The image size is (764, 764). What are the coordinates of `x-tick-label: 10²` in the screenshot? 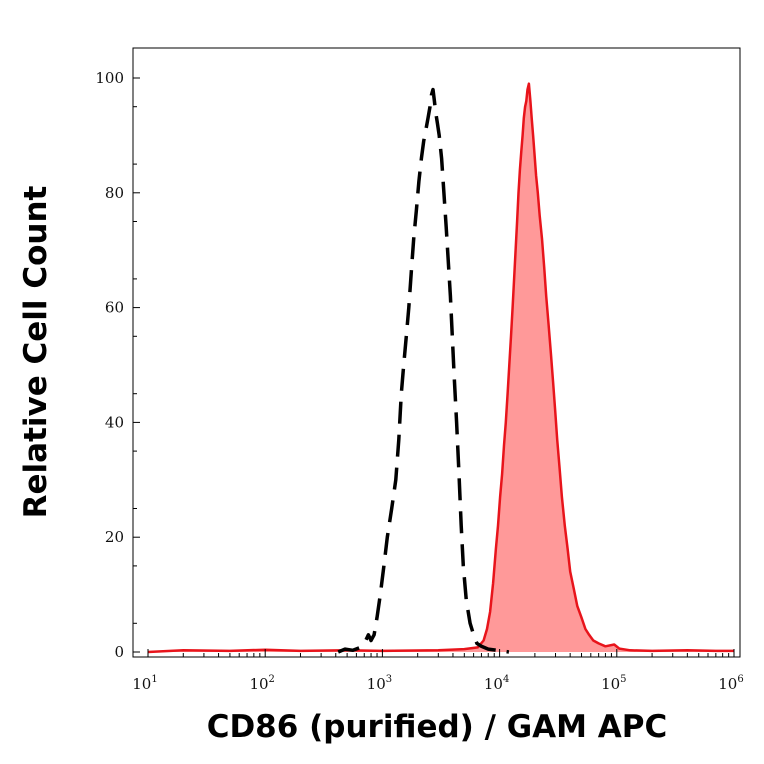 It's located at (261, 683).